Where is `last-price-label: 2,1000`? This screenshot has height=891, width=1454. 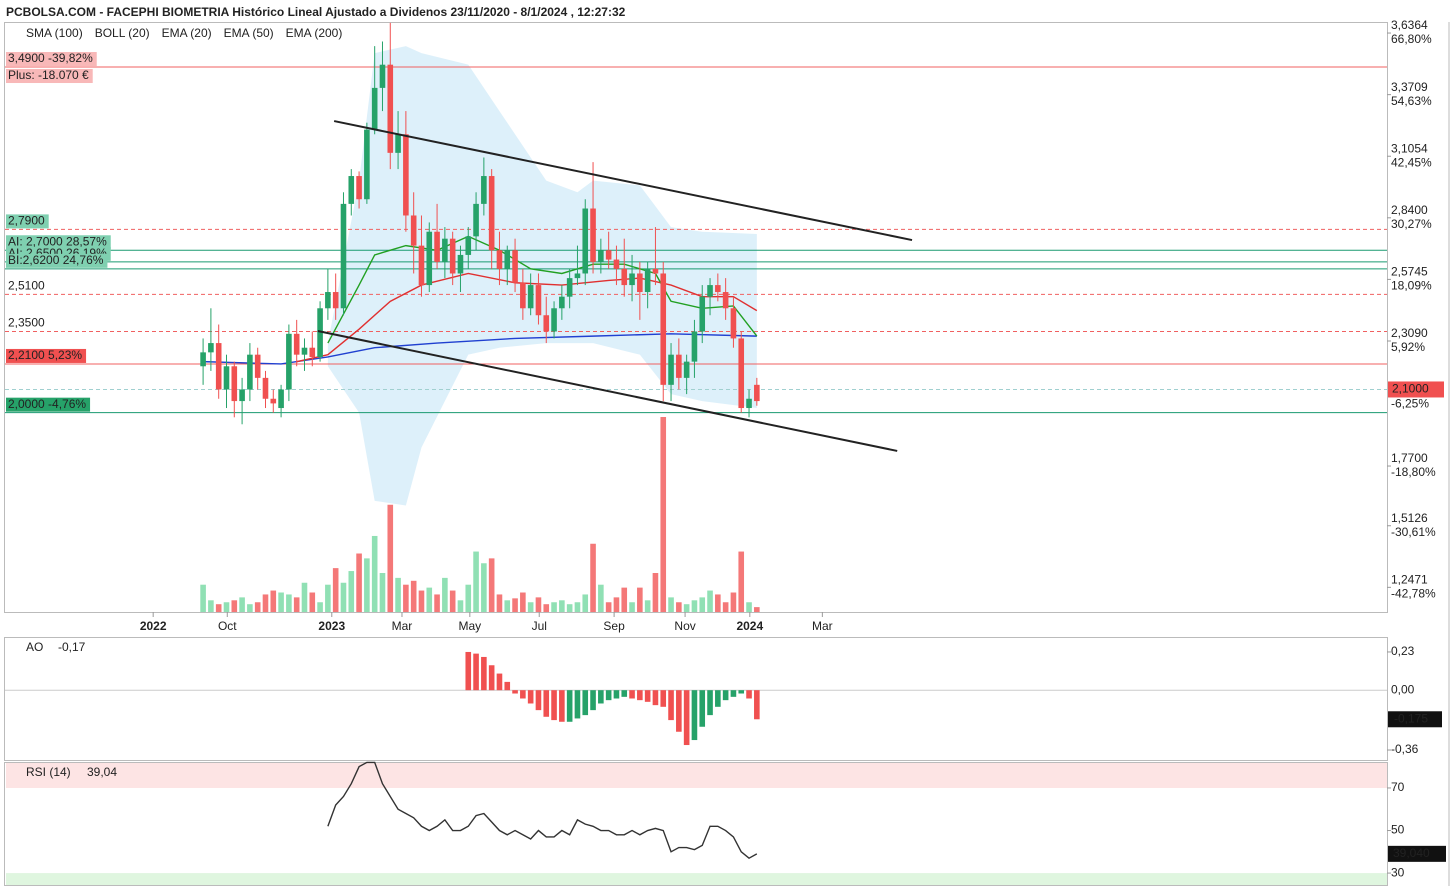 last-price-label: 2,1000 is located at coordinates (1410, 389).